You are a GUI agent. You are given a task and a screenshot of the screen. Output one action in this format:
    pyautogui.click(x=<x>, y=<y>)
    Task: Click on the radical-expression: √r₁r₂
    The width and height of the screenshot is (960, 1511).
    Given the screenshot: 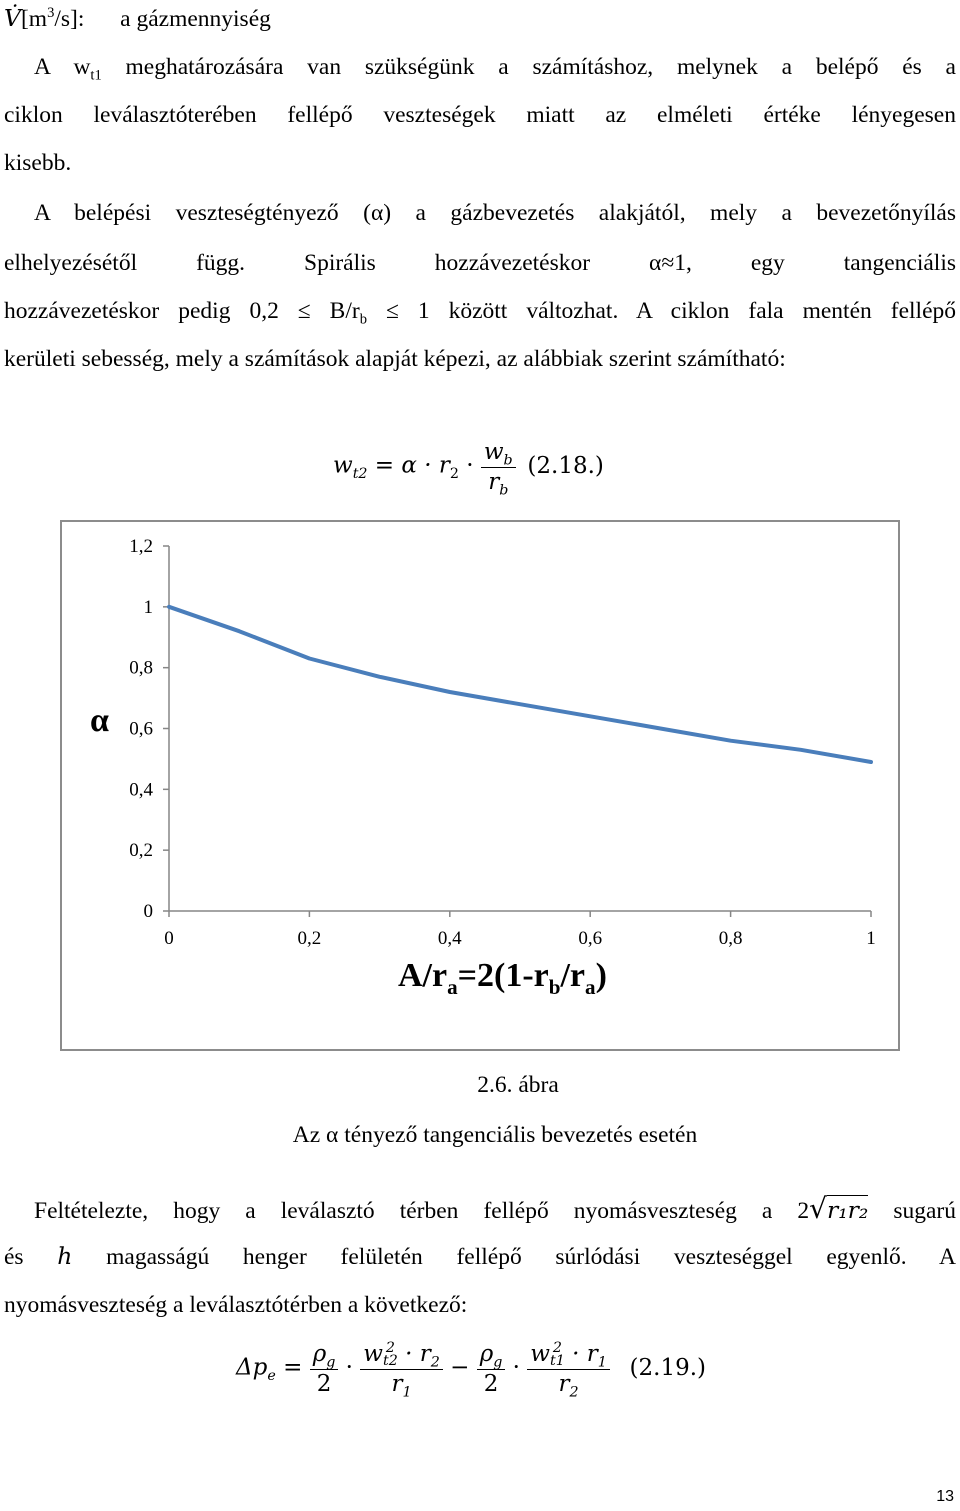 What is the action you would take?
    pyautogui.click(x=839, y=1208)
    